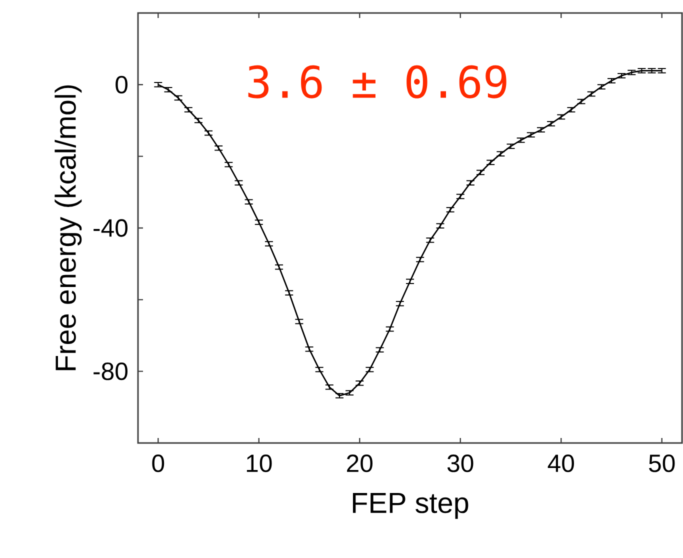 The height and width of the screenshot is (558, 683). Describe the element at coordinates (68, 227) in the screenshot. I see `y-axis-title: Free energy (kcal/mol)` at that location.